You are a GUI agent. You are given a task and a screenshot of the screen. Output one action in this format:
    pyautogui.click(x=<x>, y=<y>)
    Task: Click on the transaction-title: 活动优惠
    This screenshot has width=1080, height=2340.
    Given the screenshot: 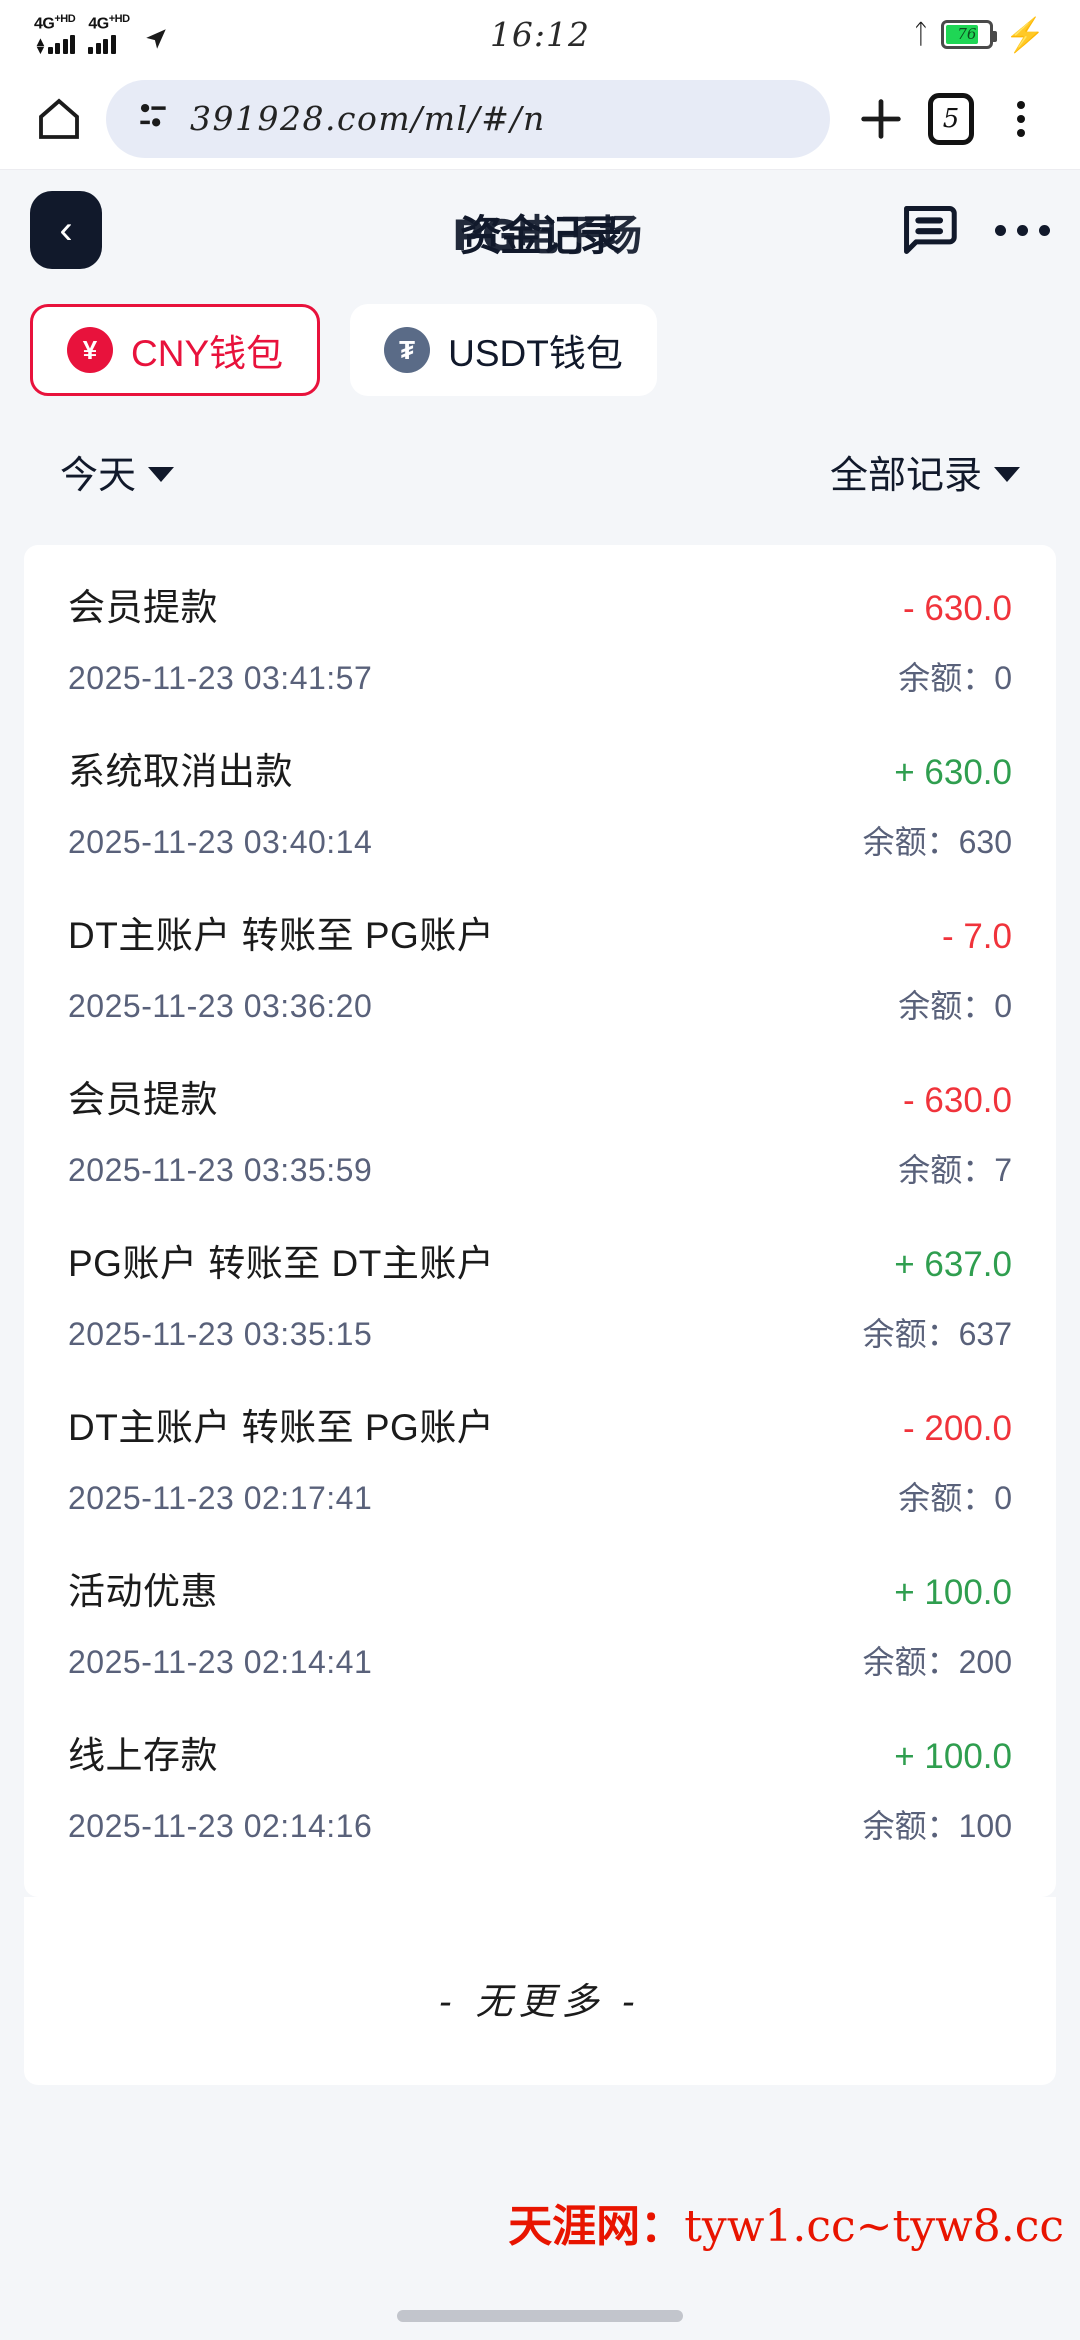 What is the action you would take?
    pyautogui.click(x=143, y=1591)
    